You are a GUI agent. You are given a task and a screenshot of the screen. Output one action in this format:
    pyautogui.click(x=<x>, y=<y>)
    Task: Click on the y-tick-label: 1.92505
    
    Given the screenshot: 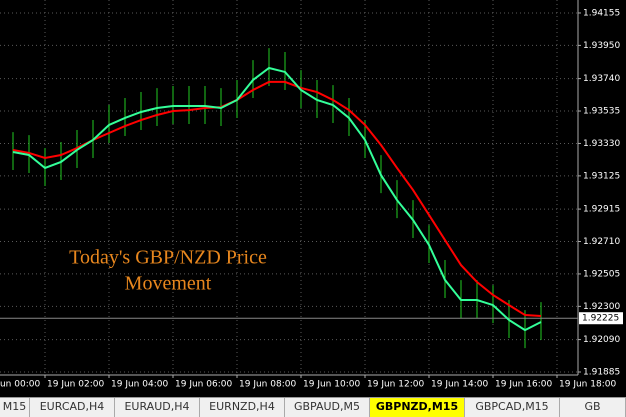 What is the action you would take?
    pyautogui.click(x=601, y=274)
    